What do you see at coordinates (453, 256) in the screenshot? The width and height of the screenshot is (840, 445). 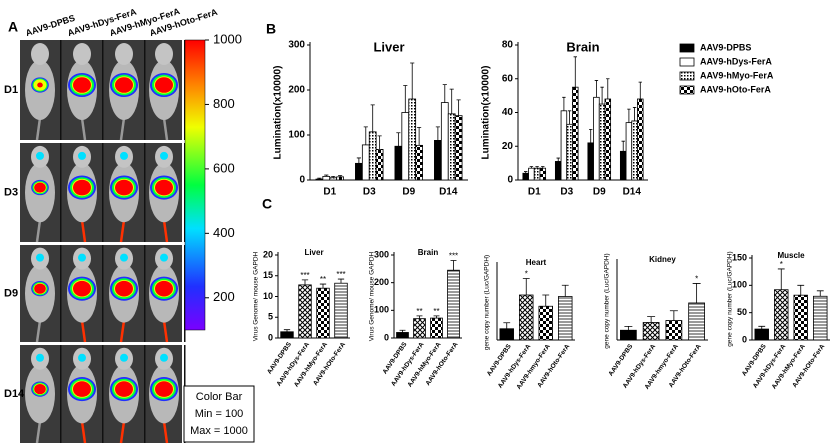 I see `significance-label: ***` at bounding box center [453, 256].